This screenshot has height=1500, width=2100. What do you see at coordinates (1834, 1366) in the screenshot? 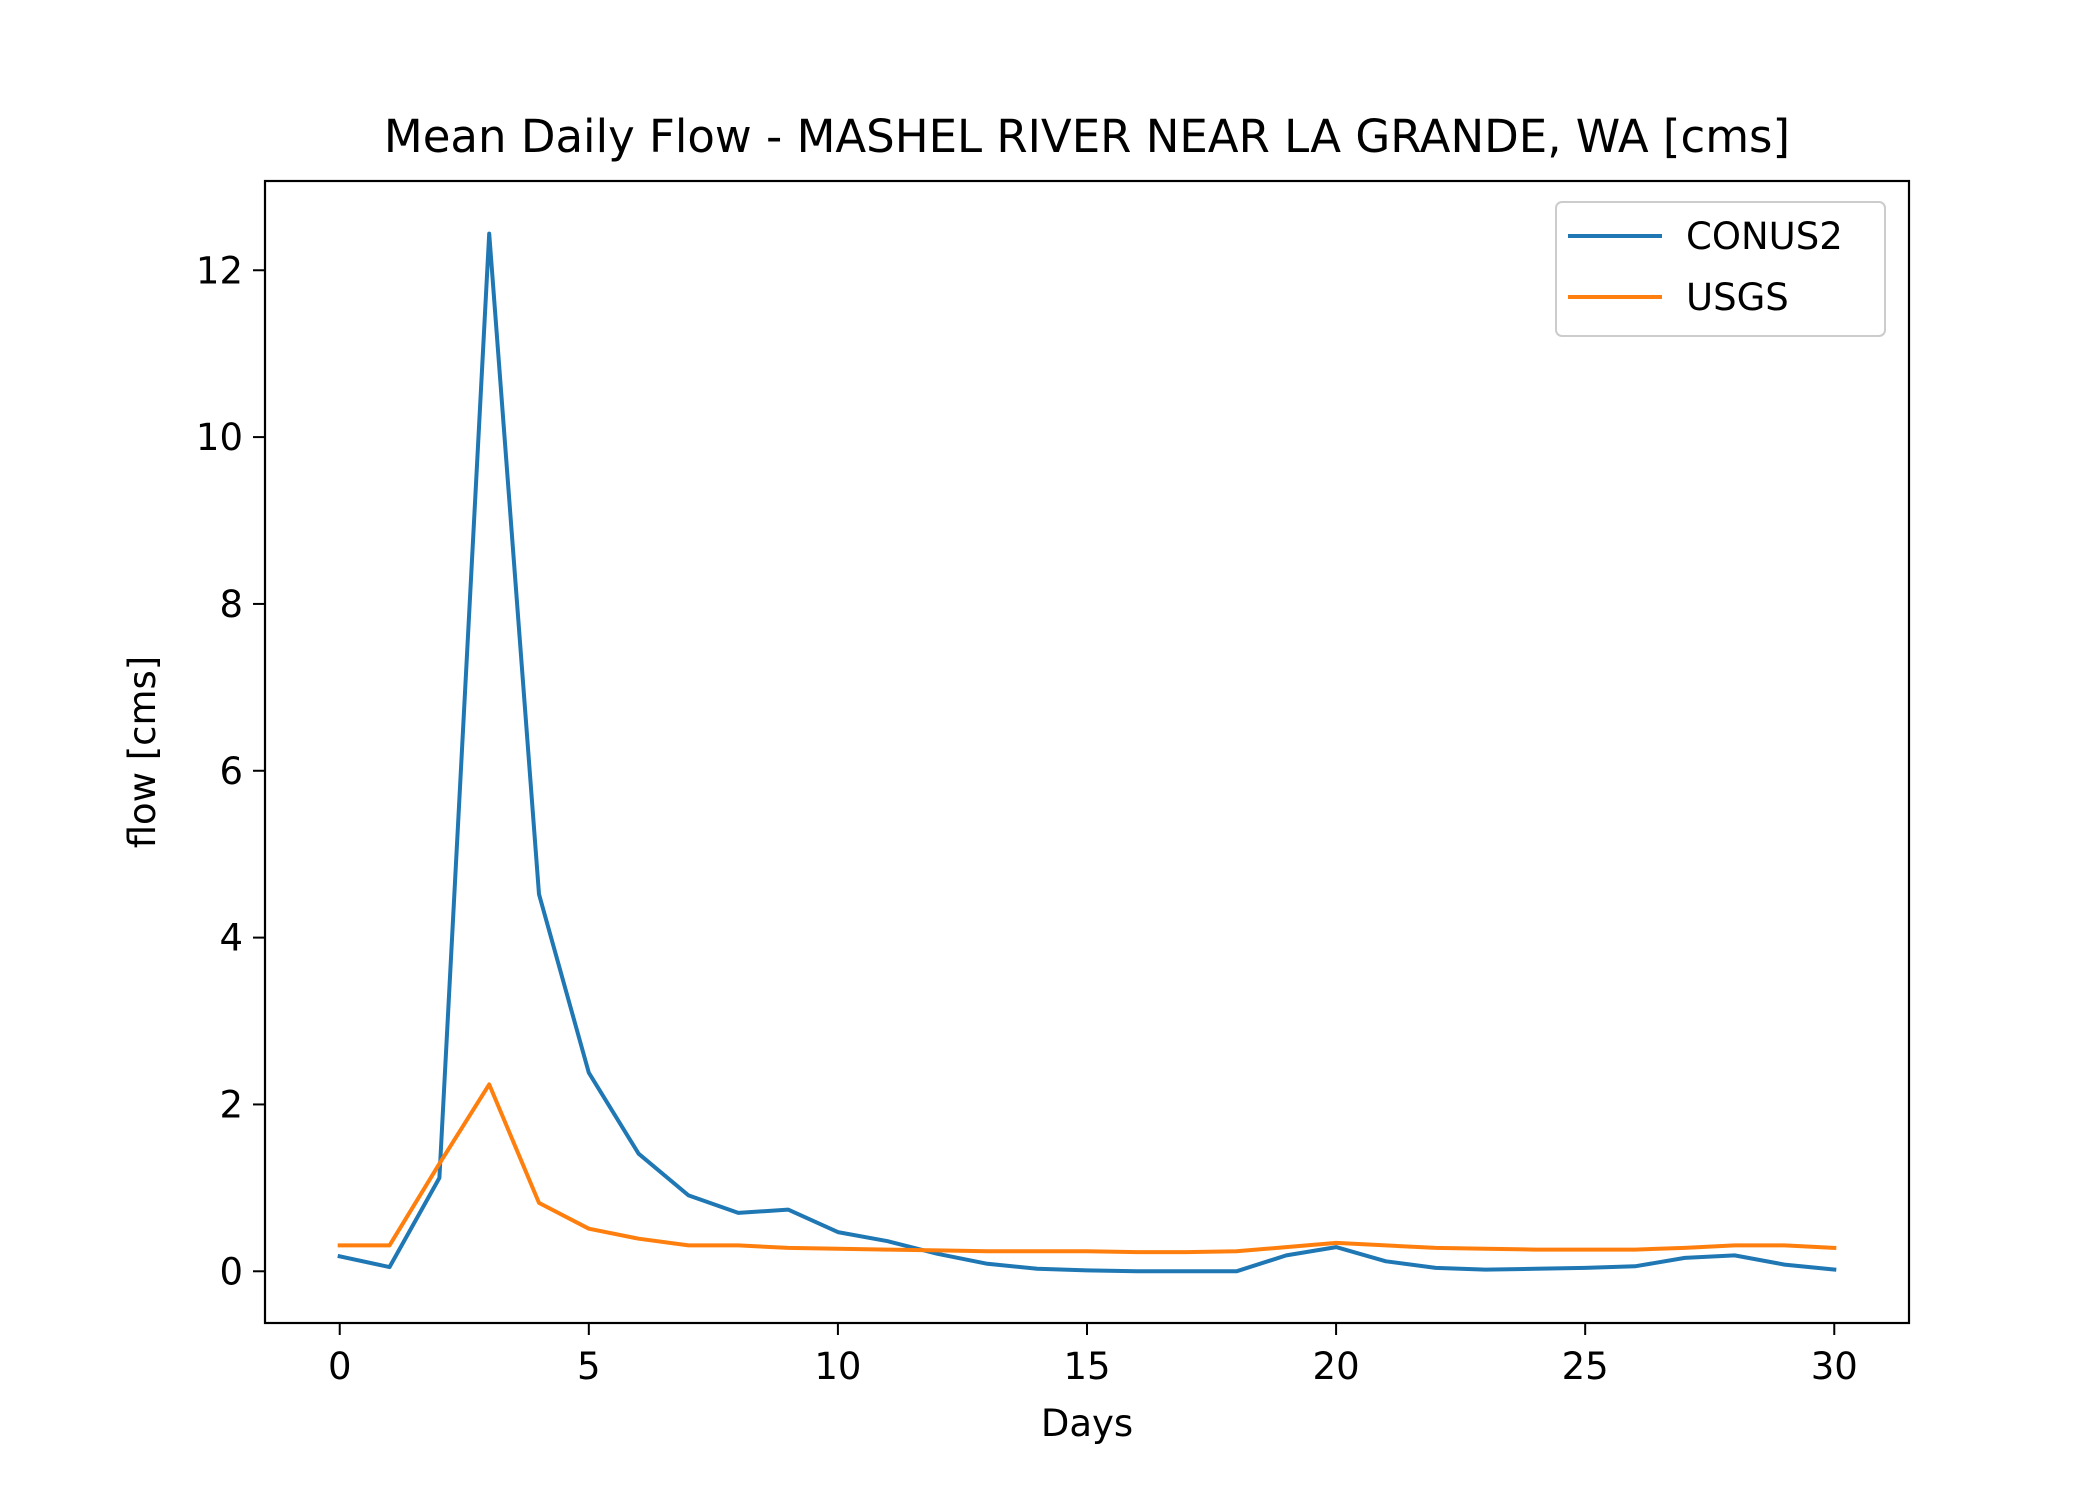
I see `x-tick-label: 30` at bounding box center [1834, 1366].